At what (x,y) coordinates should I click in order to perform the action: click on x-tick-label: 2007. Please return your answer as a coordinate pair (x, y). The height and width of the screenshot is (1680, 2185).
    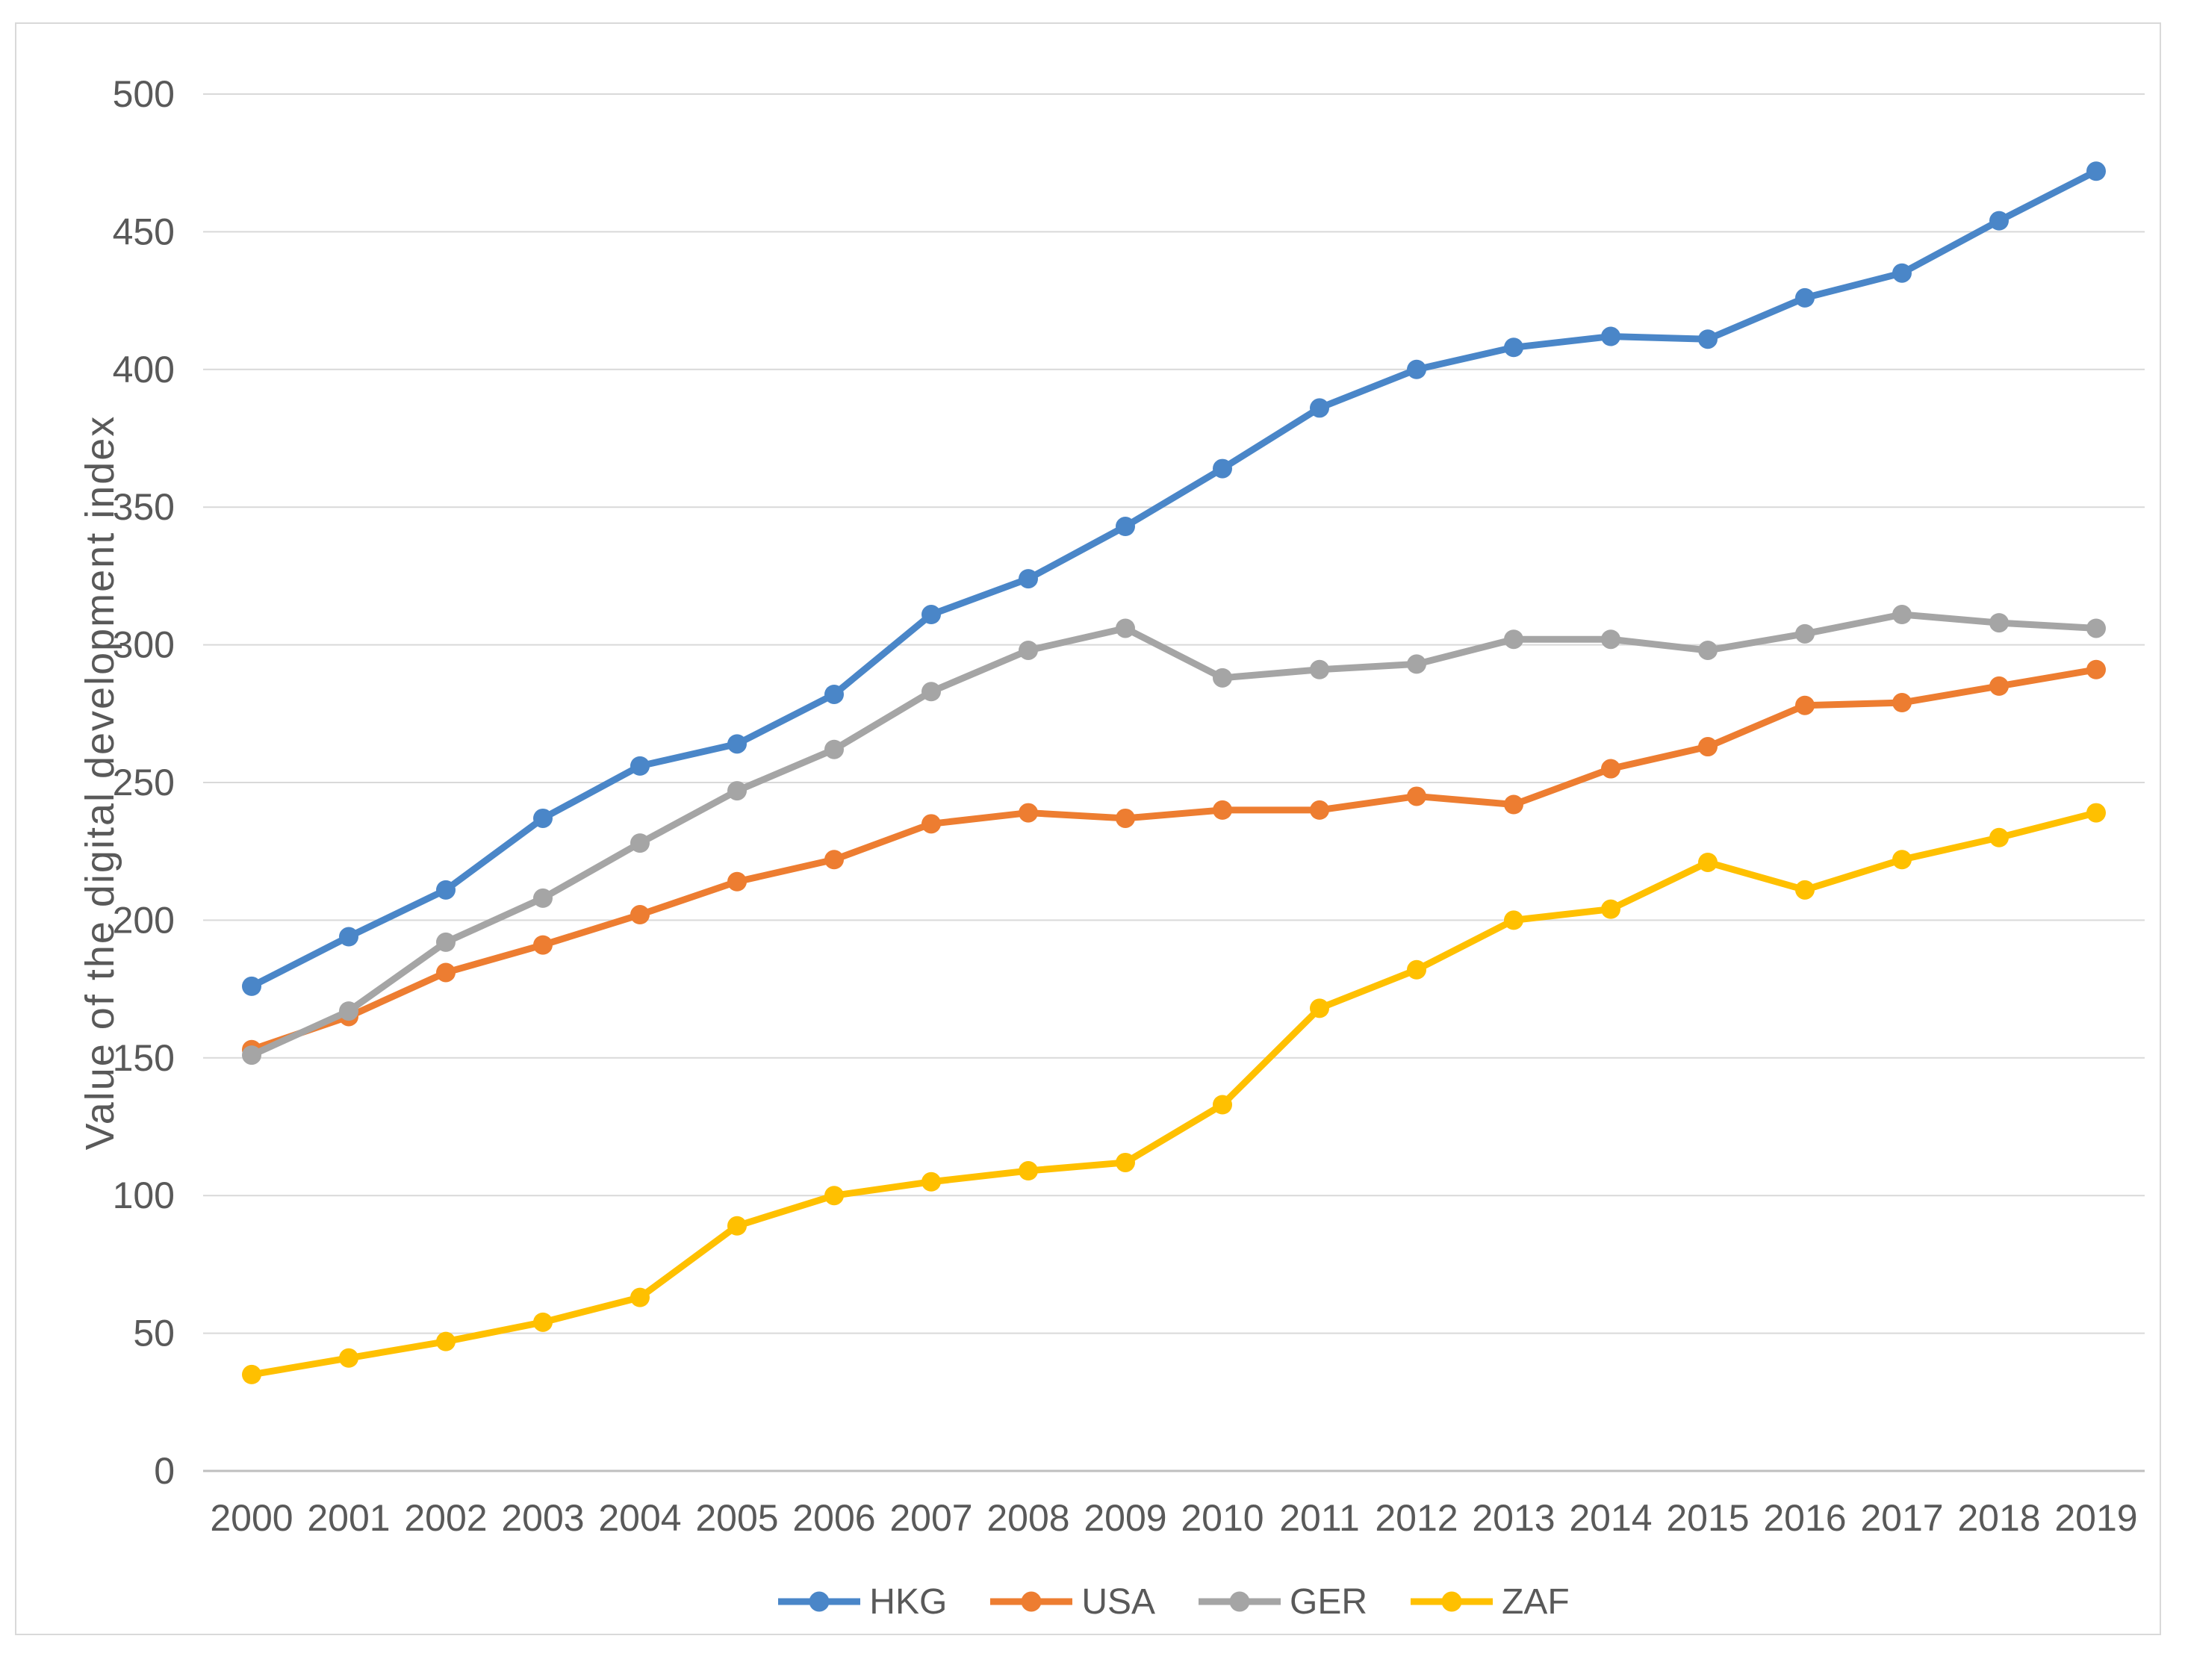
    Looking at the image, I should click on (930, 1518).